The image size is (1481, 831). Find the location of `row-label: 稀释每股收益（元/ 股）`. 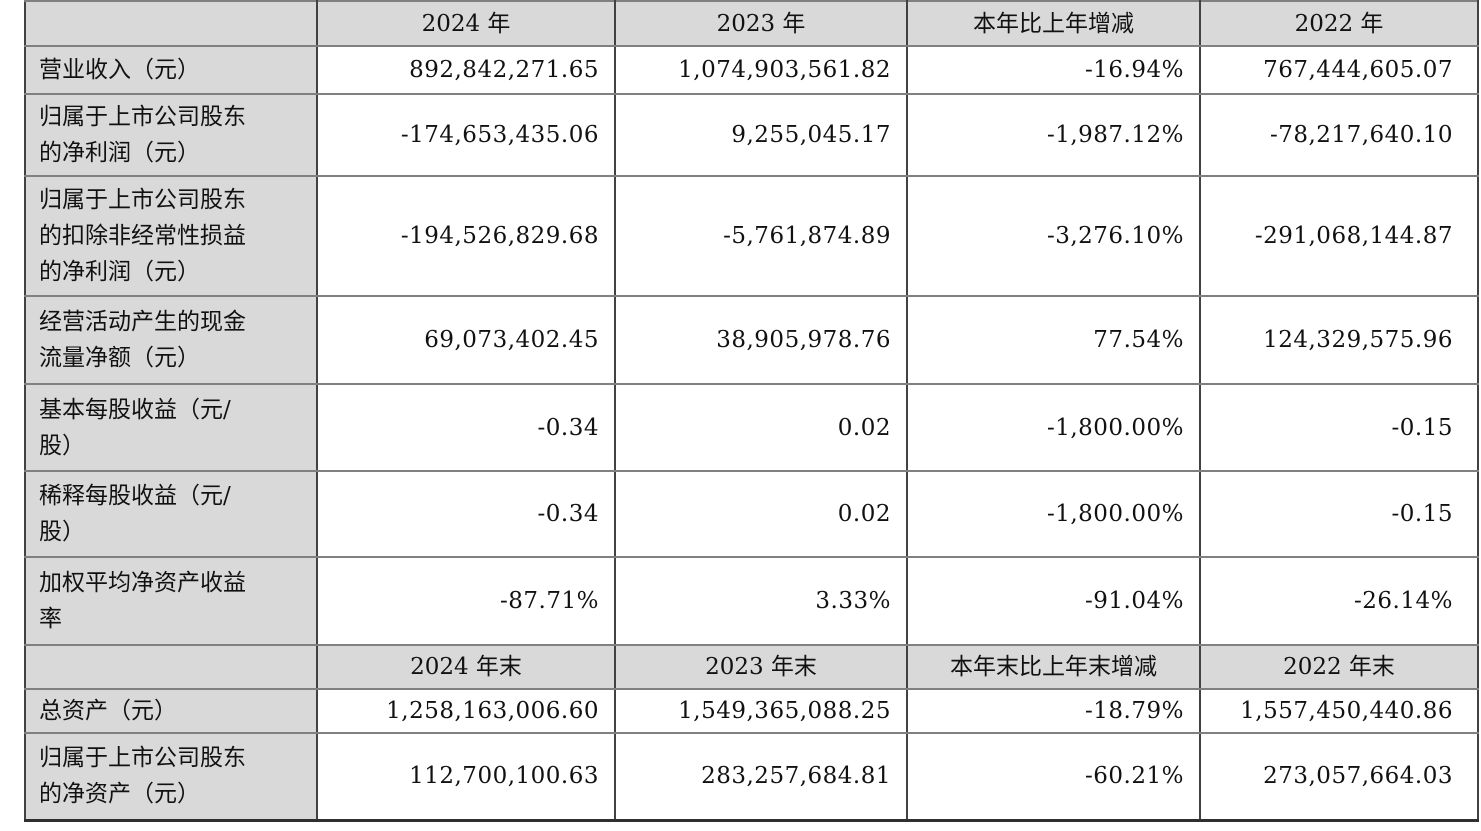

row-label: 稀释每股收益（元/ 股） is located at coordinates (171, 514).